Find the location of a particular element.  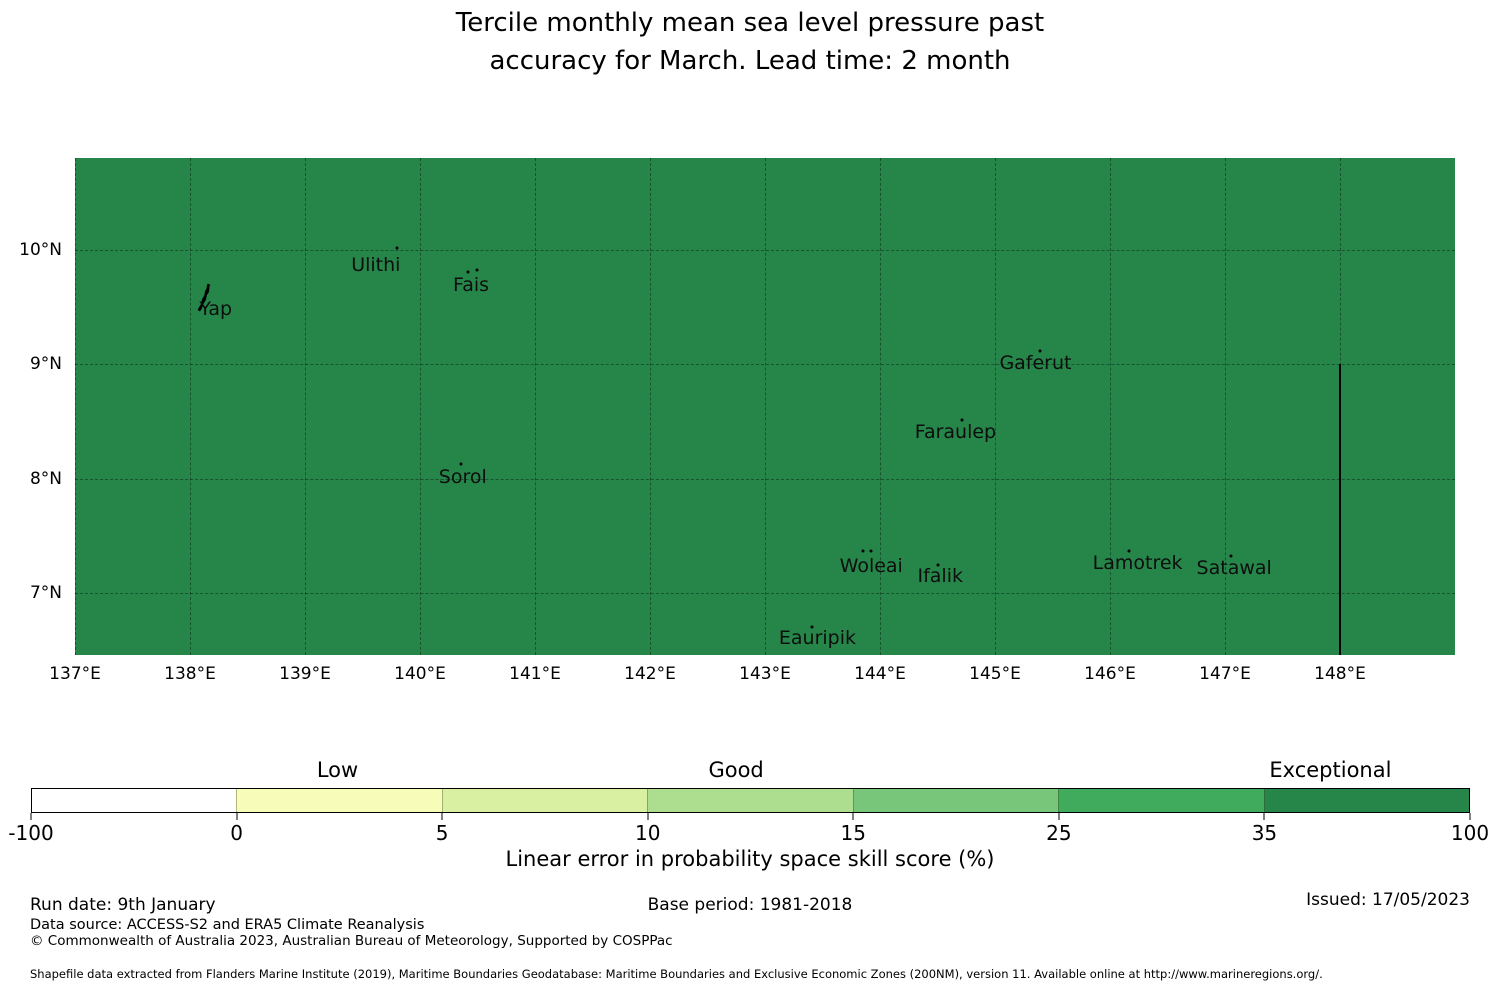

island-label-ifalik: Ifalik is located at coordinates (940, 575).